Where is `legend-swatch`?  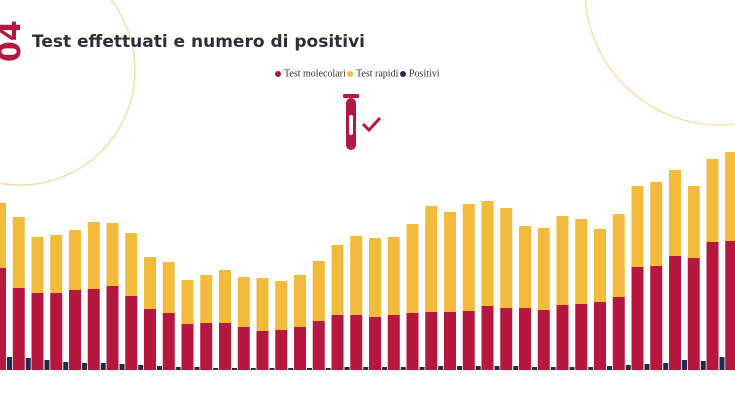
legend-swatch is located at coordinates (350, 74).